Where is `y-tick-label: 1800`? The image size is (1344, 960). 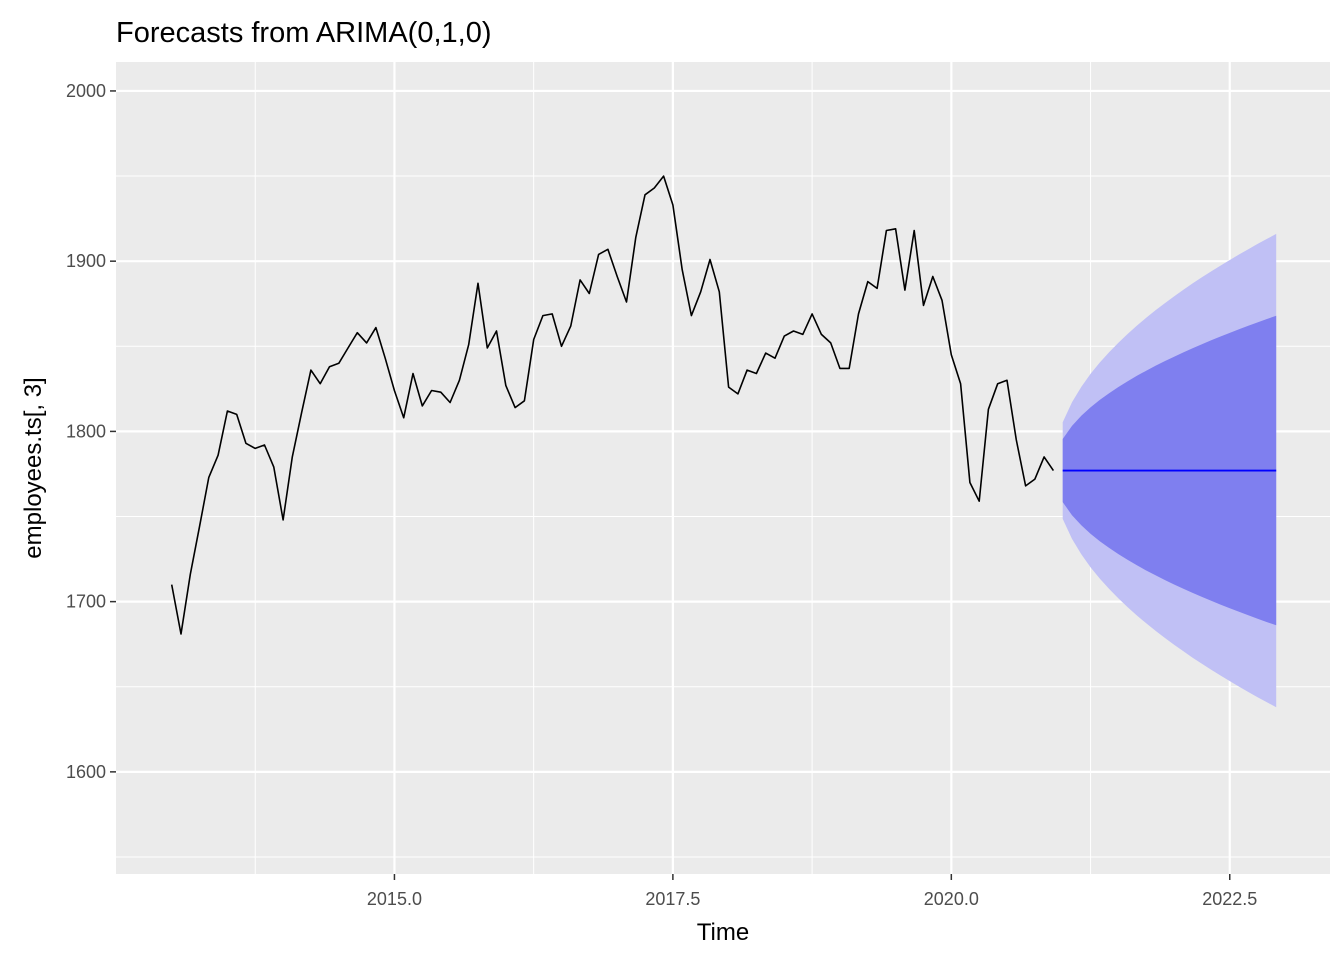
y-tick-label: 1800 is located at coordinates (86, 431).